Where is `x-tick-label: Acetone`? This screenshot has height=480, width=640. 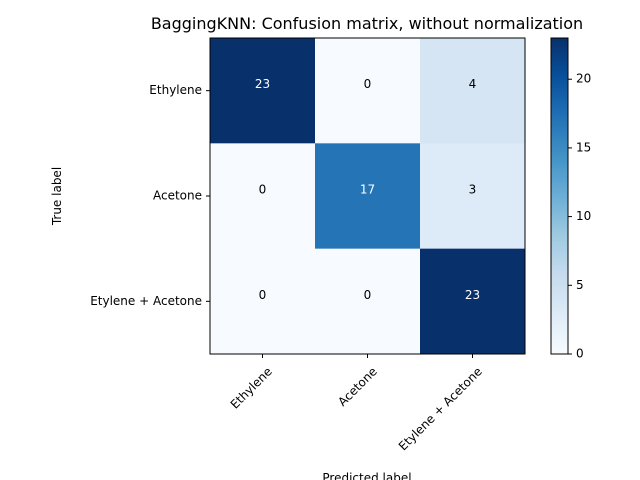
x-tick-label: Acetone is located at coordinates (357, 386).